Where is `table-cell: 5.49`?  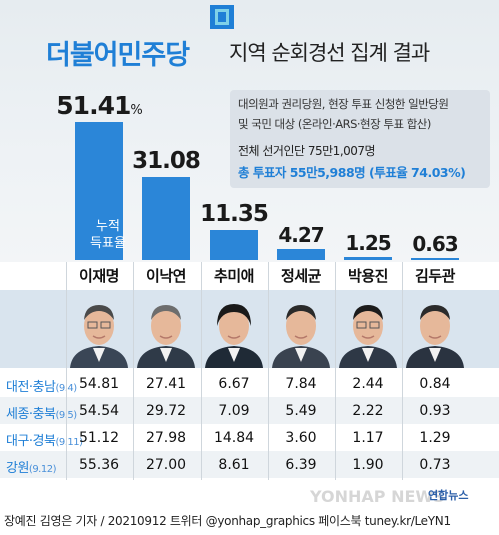 table-cell: 5.49 is located at coordinates (301, 411).